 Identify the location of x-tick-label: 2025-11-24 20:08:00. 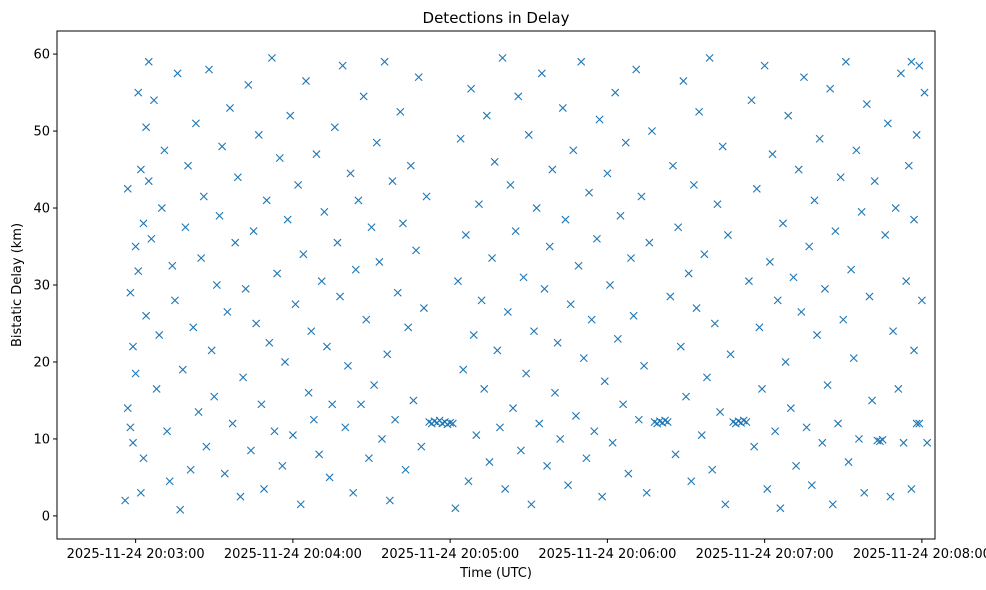
(919, 554).